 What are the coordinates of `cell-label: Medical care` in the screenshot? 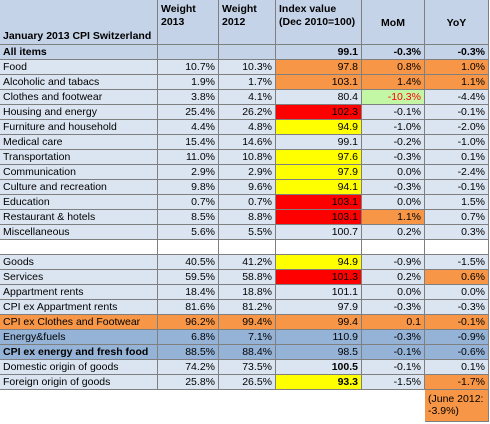 It's located at (79, 142).